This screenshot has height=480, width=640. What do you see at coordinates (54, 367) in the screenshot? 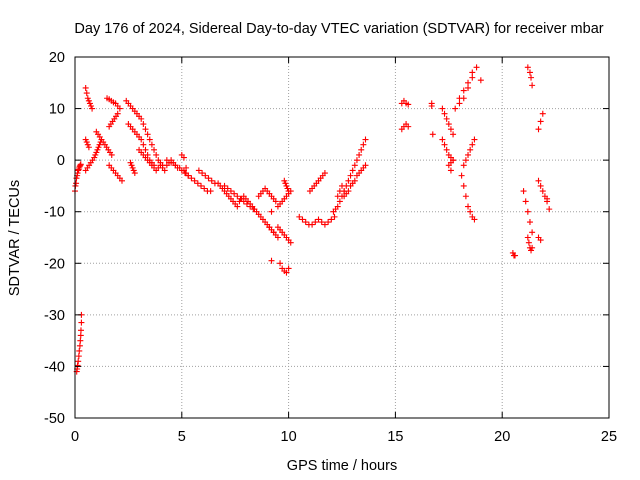
I see `y-tick-label: -40` at bounding box center [54, 367].